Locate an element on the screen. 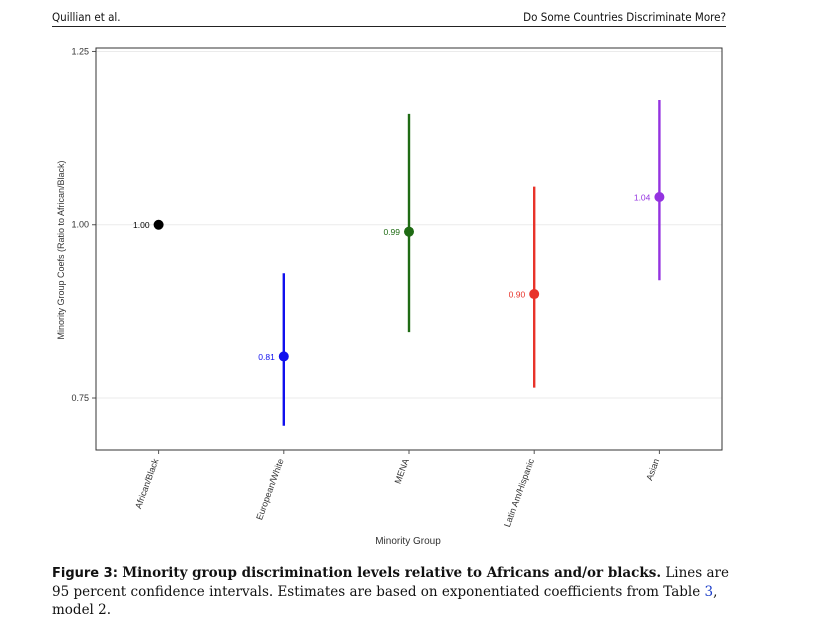  data-label: 0.81 is located at coordinates (266, 357).